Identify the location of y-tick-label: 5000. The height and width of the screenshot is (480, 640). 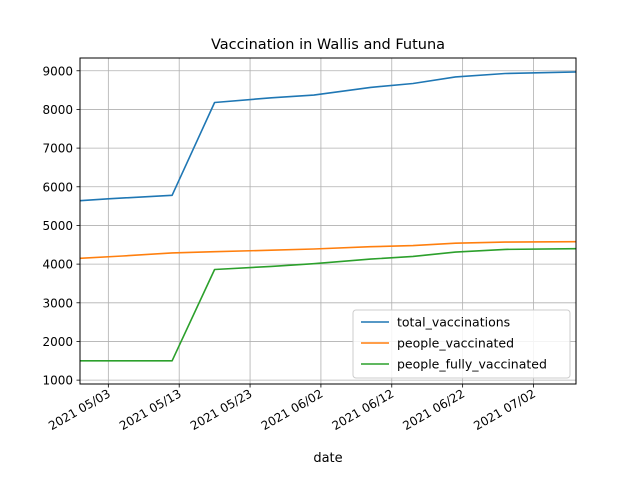
(57, 226).